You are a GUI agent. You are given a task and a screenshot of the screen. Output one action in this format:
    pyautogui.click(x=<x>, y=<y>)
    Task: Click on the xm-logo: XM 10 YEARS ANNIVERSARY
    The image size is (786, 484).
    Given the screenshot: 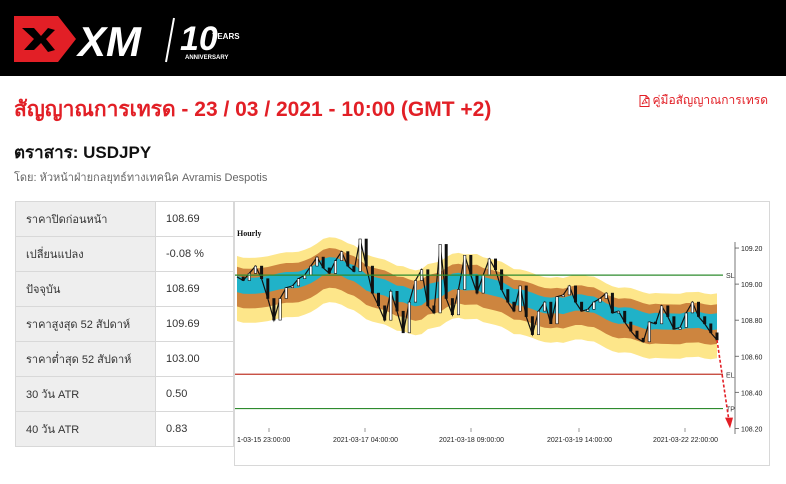 What is the action you would take?
    pyautogui.click(x=129, y=39)
    